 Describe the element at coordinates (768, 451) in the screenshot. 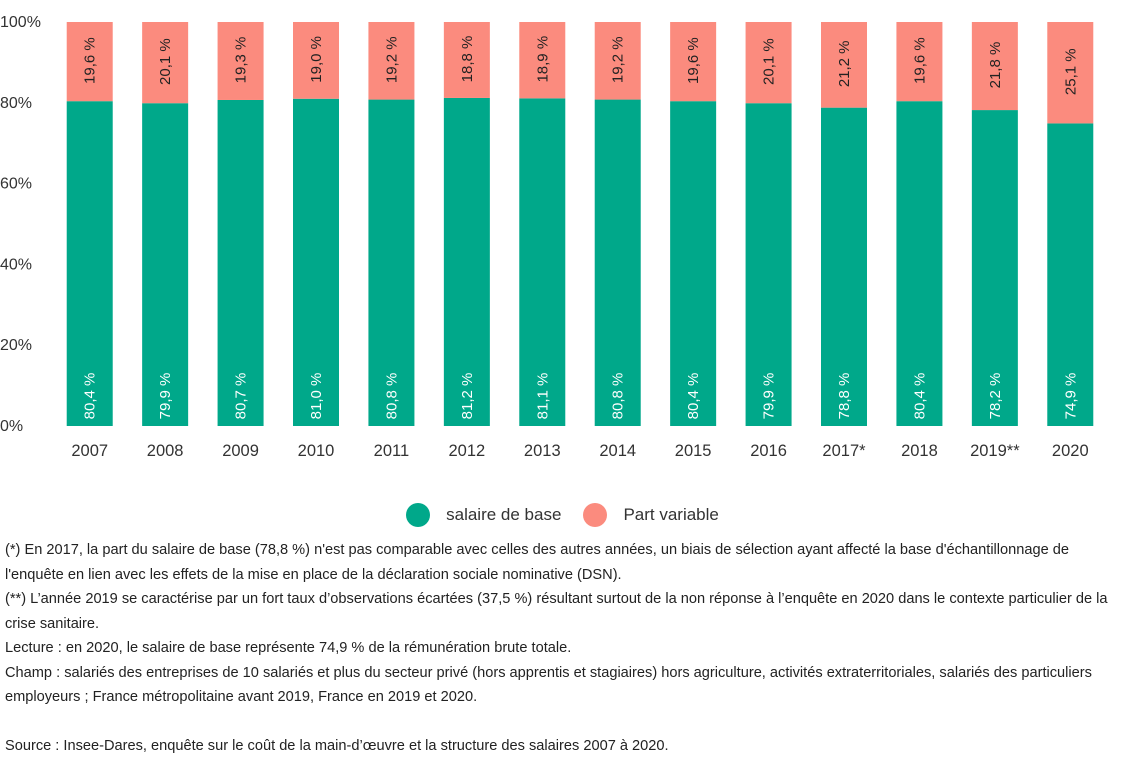

I see `x-tick-label: 2016` at that location.